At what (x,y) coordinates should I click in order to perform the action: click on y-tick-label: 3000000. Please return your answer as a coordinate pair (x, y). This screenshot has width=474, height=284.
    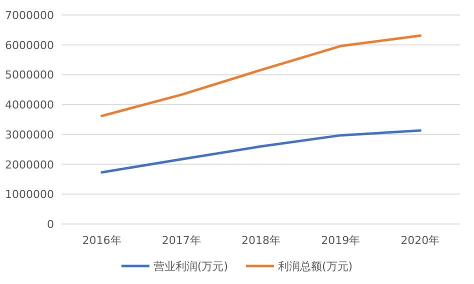
    Looking at the image, I should click on (29, 135).